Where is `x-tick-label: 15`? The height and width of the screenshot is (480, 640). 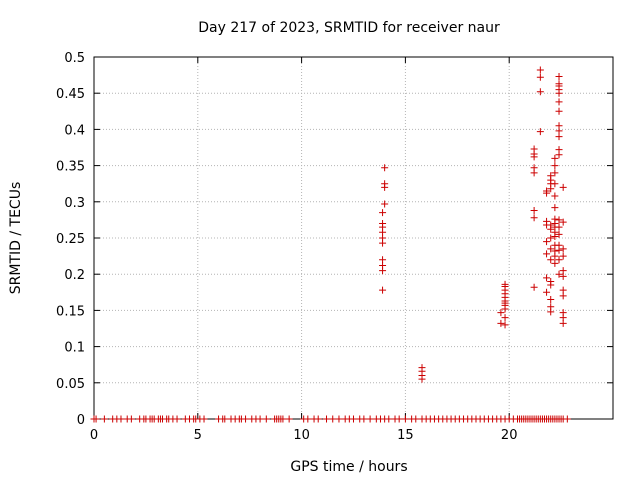 x-tick-label: 15 is located at coordinates (405, 435).